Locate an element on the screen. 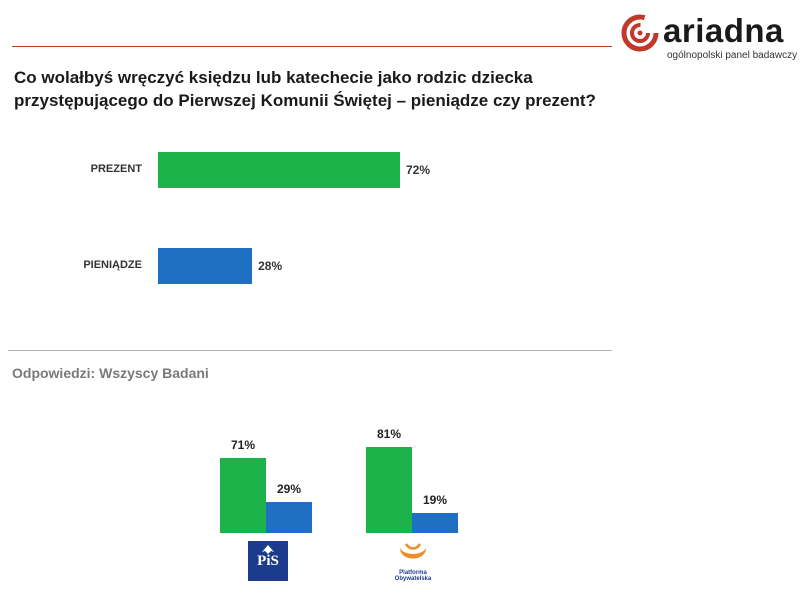 This screenshot has height=602, width=810. bar-prezent is located at coordinates (279, 170).